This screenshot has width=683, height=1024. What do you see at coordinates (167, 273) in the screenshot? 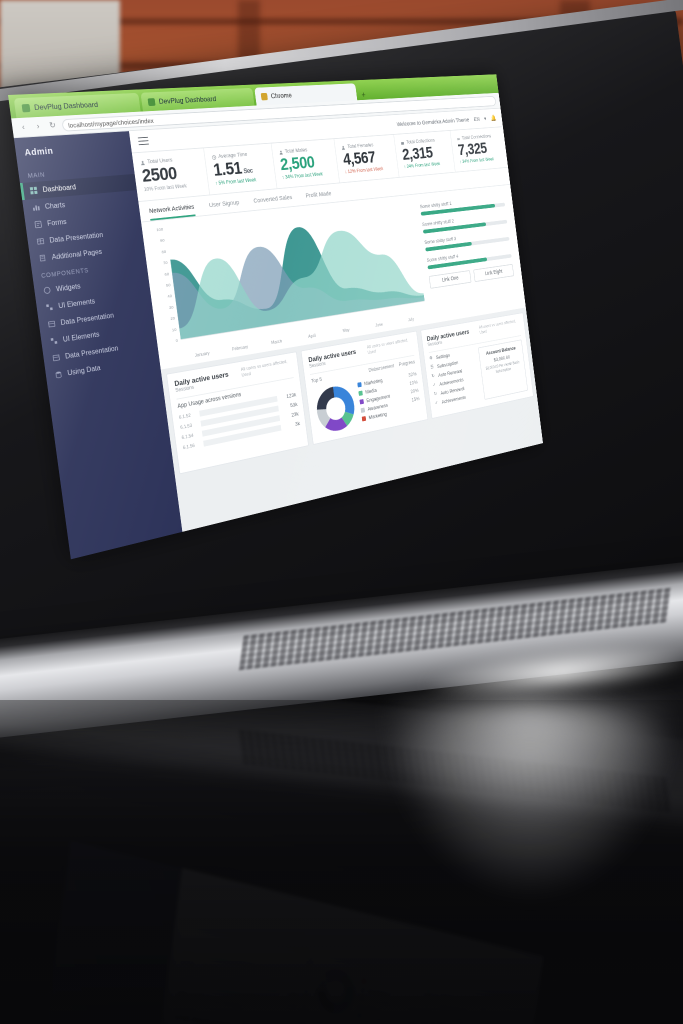
I see `svg-text: 60` at bounding box center [167, 273].